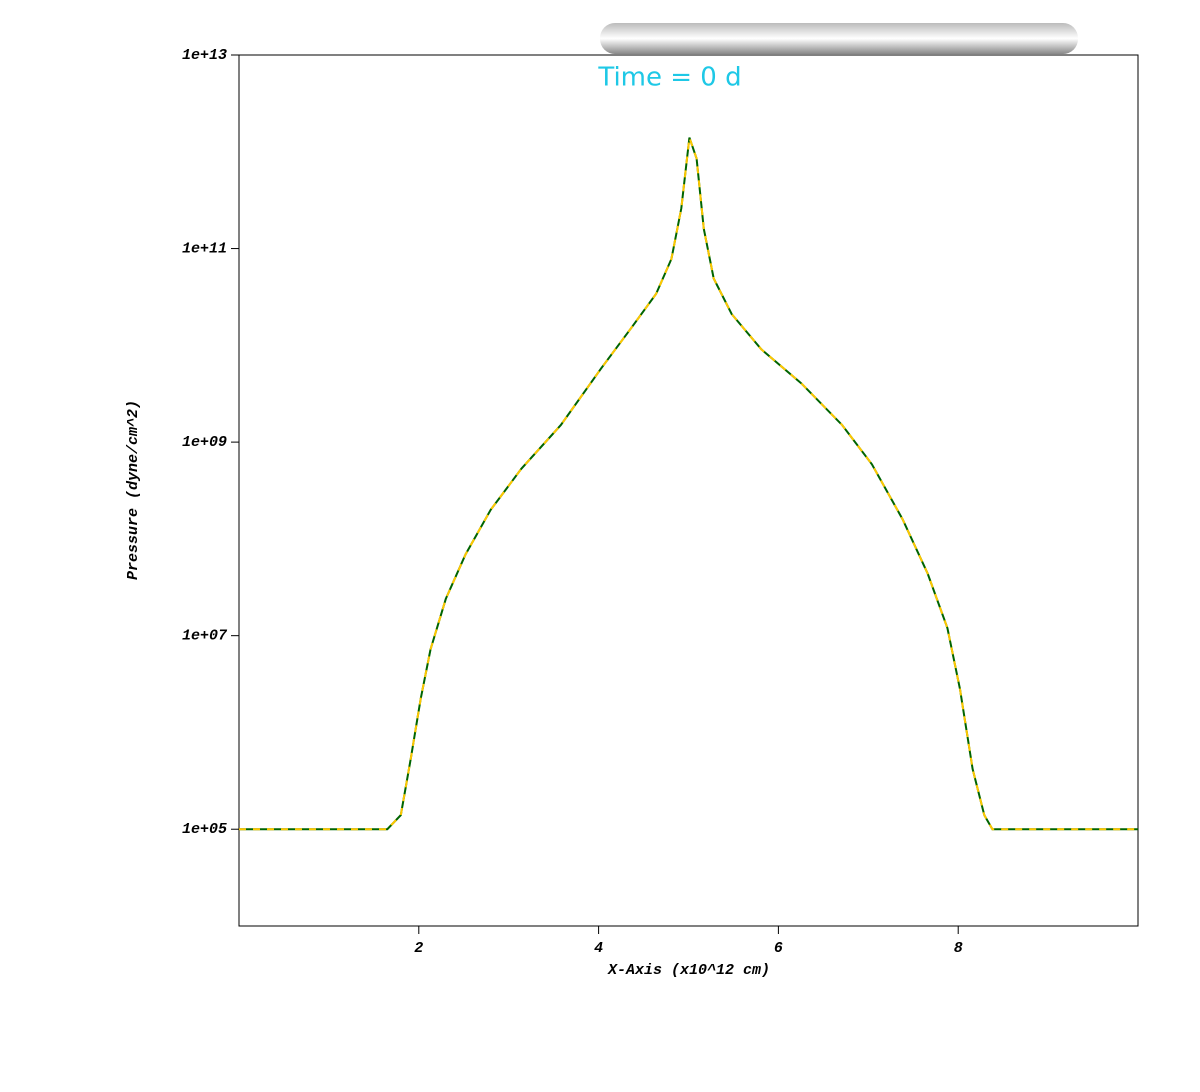  I want to click on toolbar-bar, so click(839, 38).